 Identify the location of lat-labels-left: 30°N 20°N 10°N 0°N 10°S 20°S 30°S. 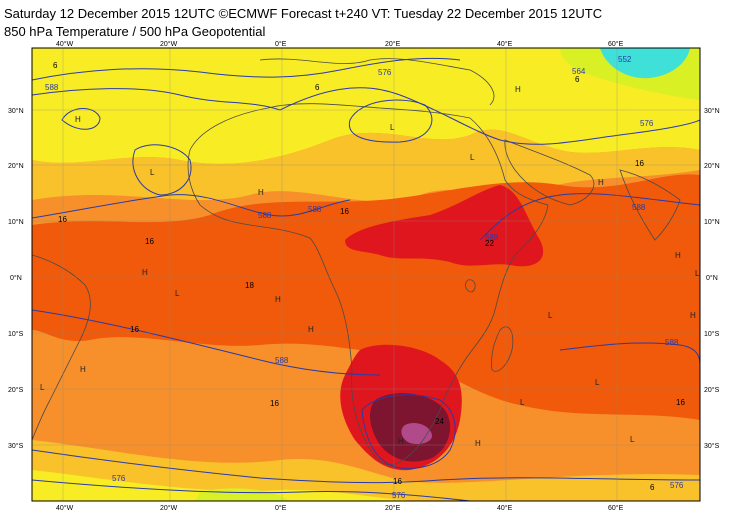
(16, 278).